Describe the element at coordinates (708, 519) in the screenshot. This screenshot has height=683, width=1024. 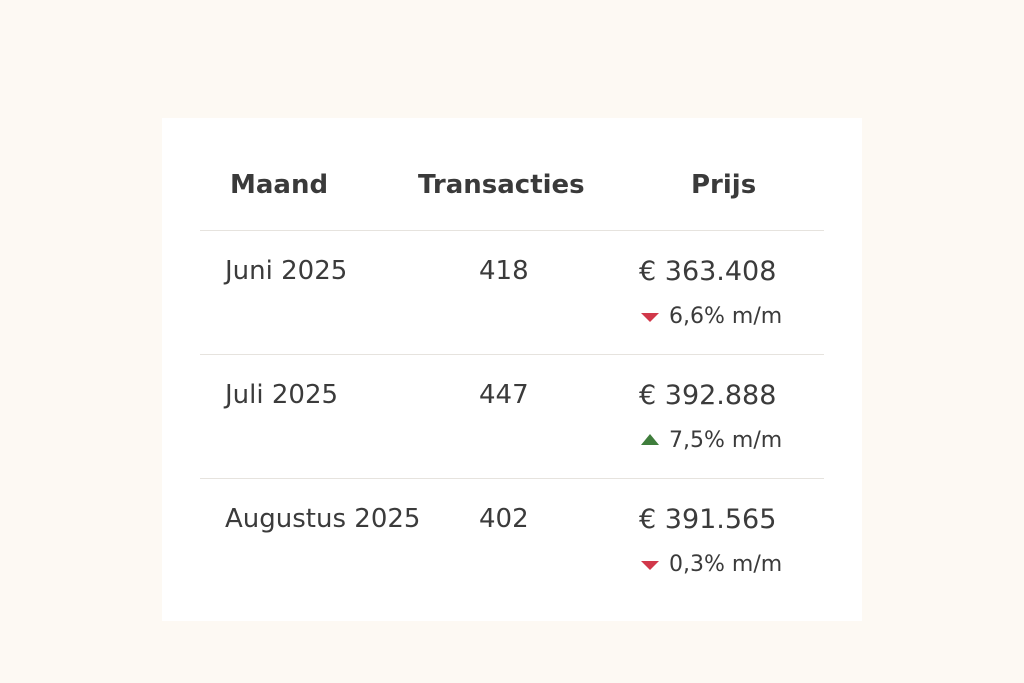
I see `row-price: € 391.565` at that location.